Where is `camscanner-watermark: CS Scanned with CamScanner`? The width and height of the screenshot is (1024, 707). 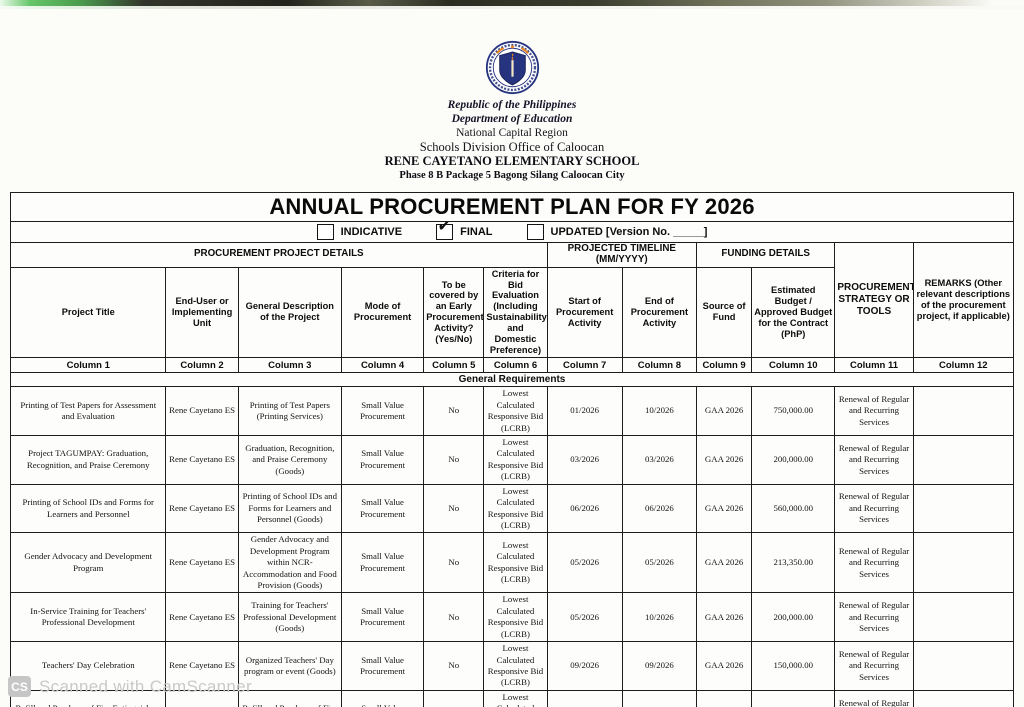
camscanner-watermark: CS Scanned with CamScanner is located at coordinates (130, 686).